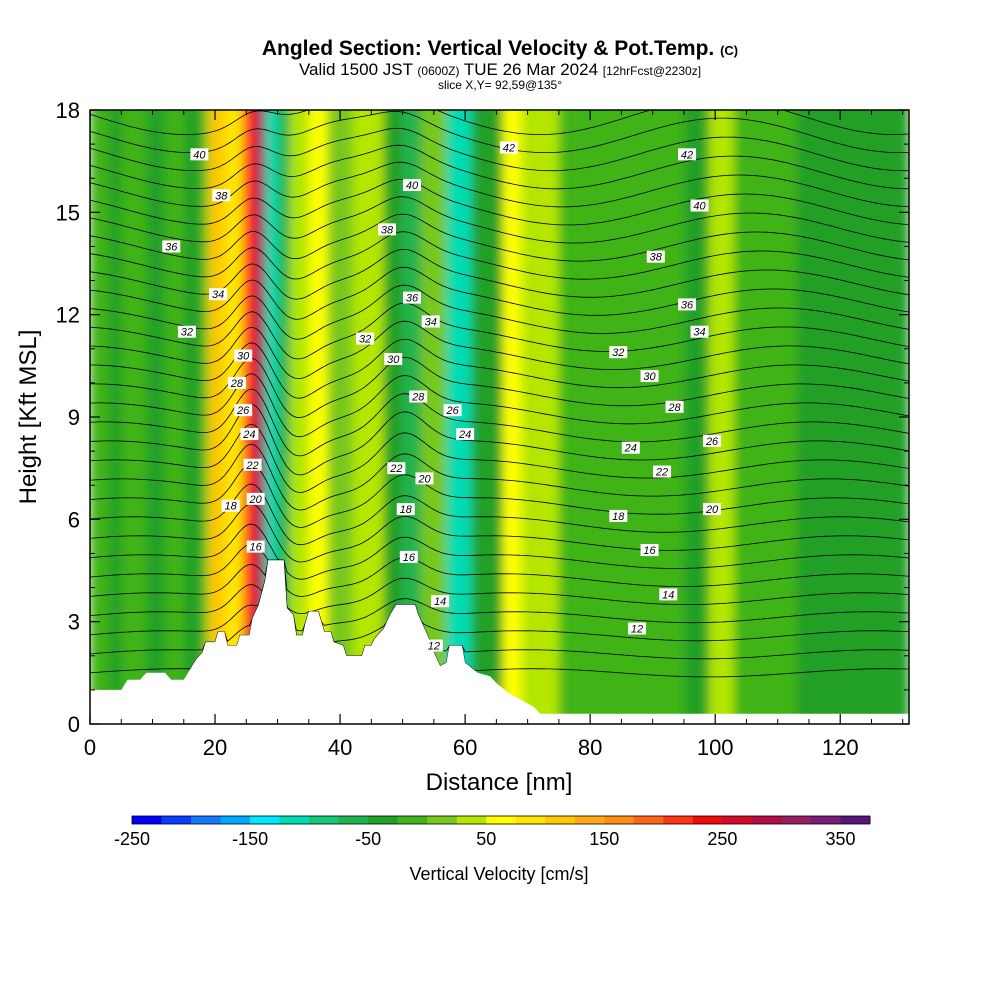  I want to click on colorbar-tick-label: 250, so click(722, 839).